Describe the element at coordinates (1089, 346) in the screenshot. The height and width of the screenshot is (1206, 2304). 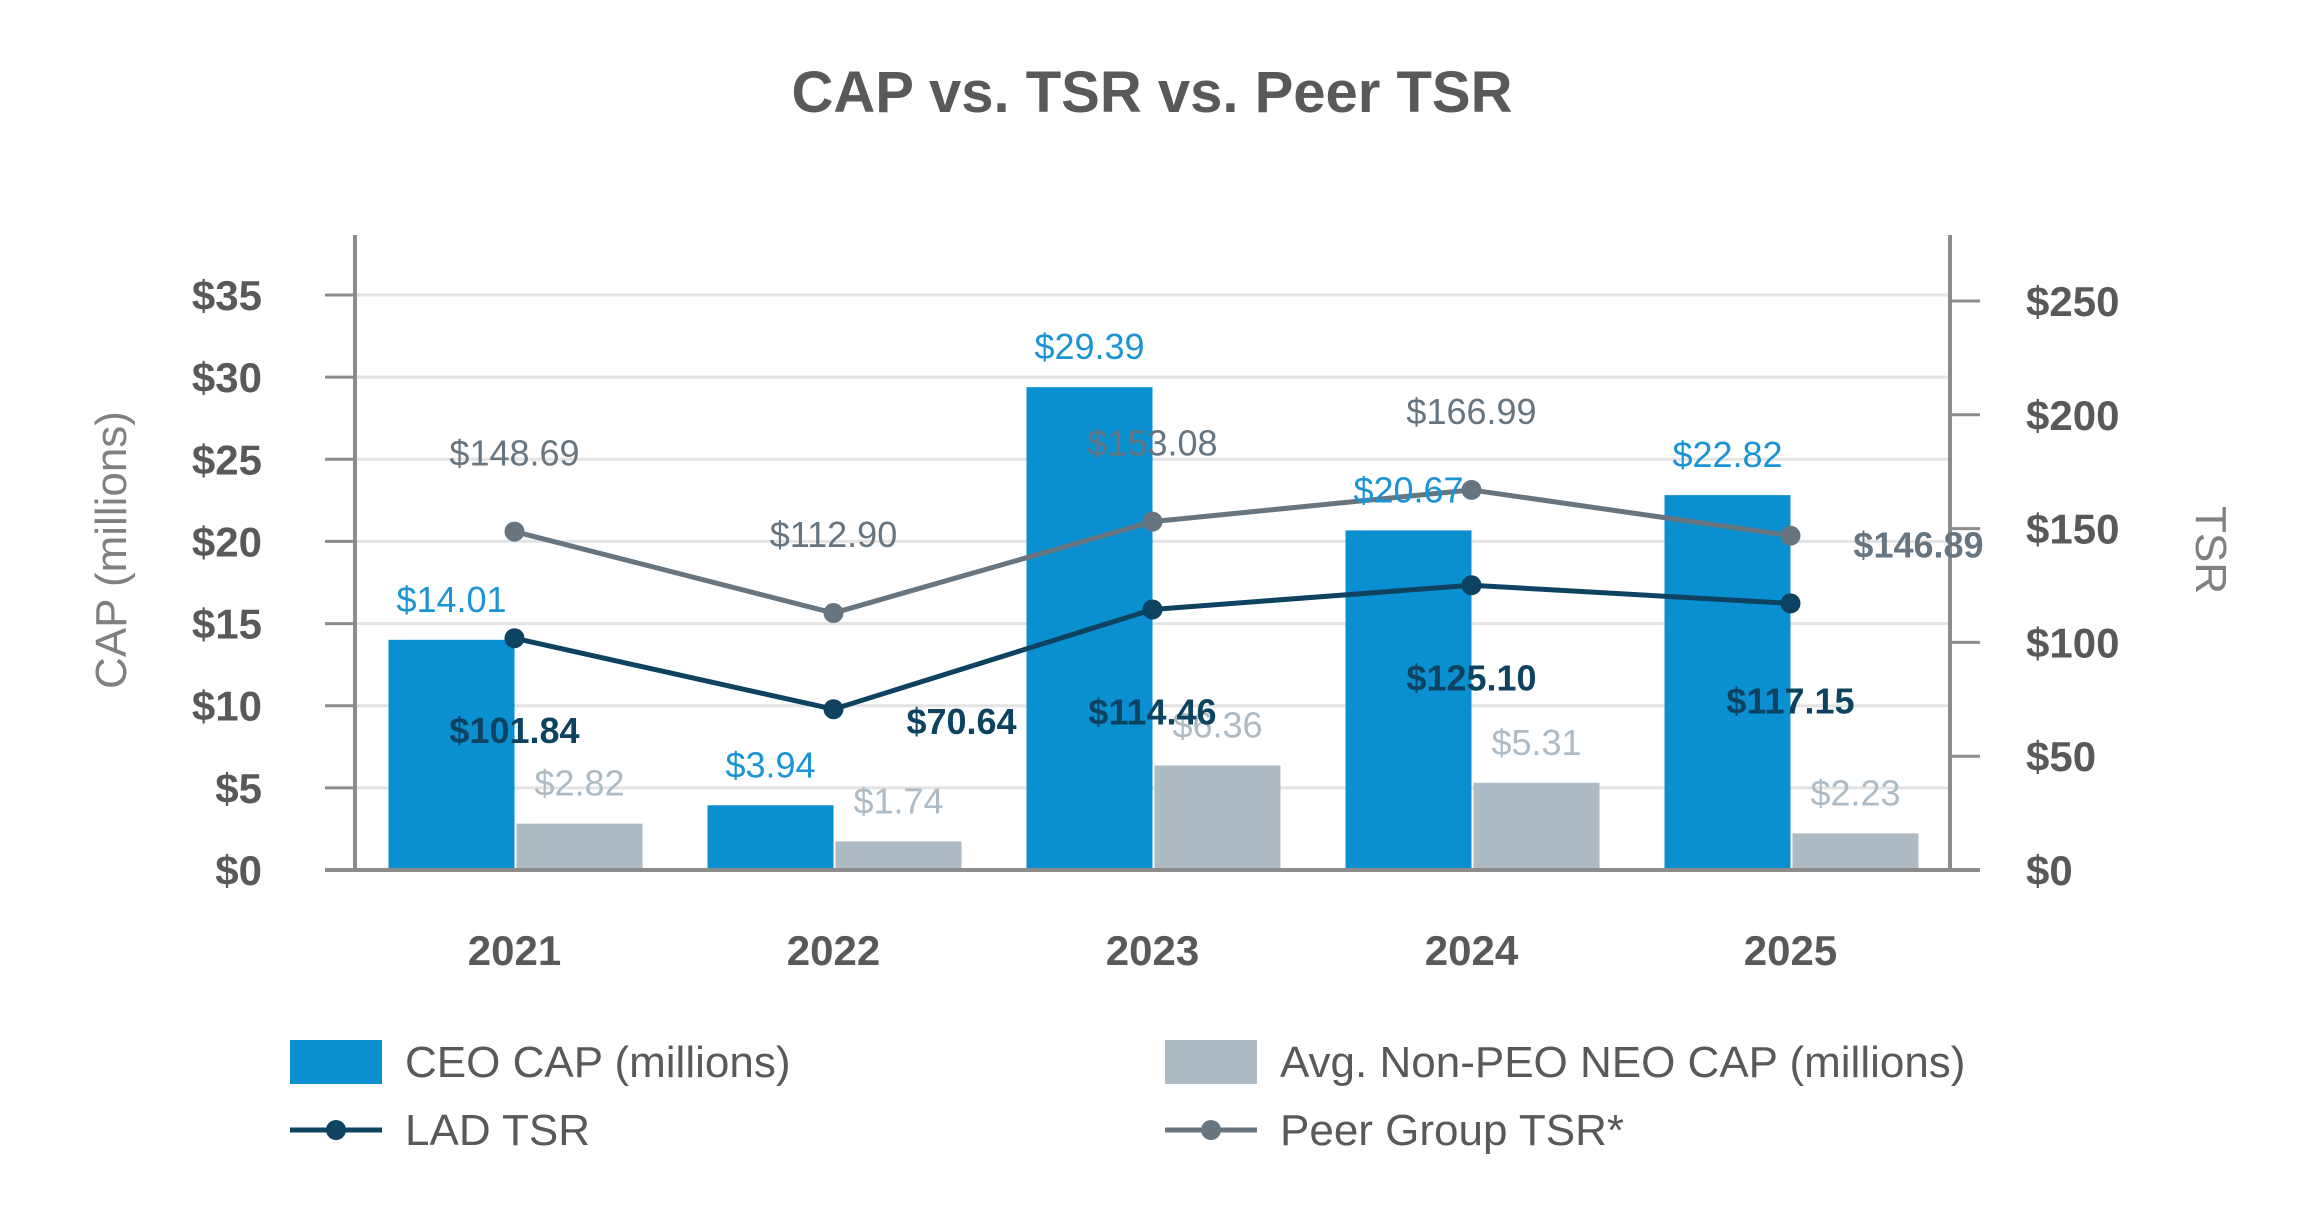
I see `data-label: $29.39` at that location.